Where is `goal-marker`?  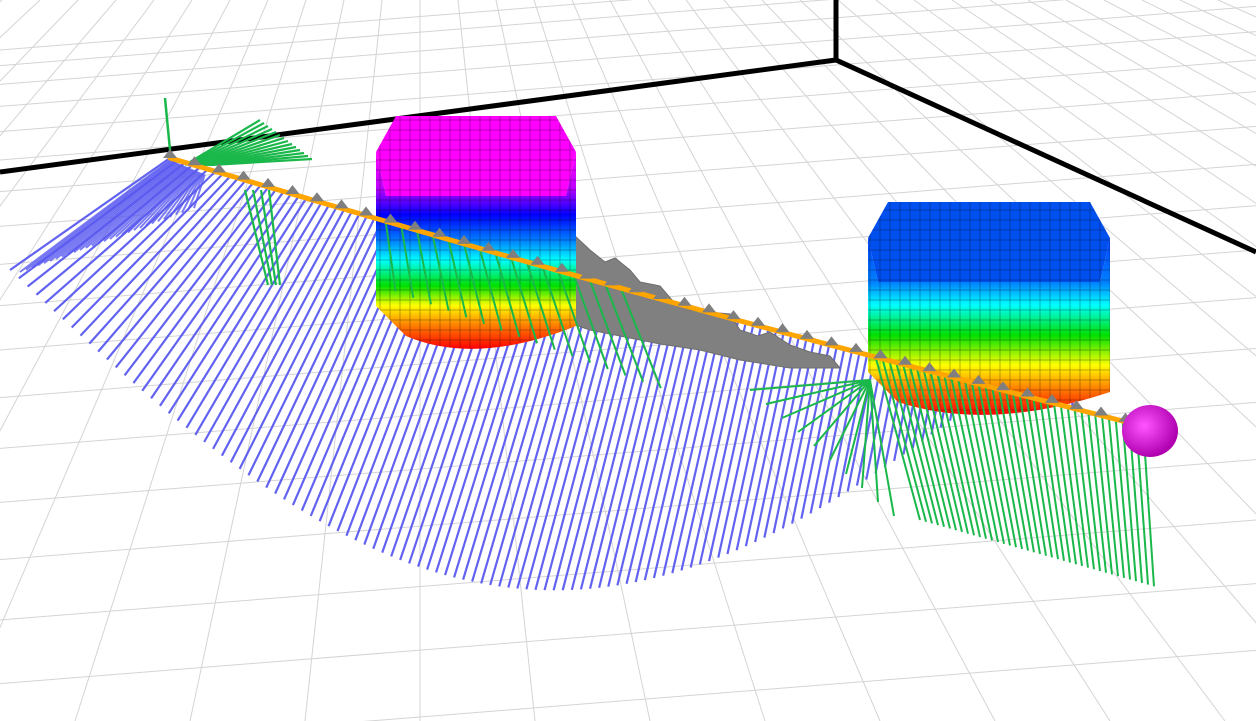 goal-marker is located at coordinates (1150, 431).